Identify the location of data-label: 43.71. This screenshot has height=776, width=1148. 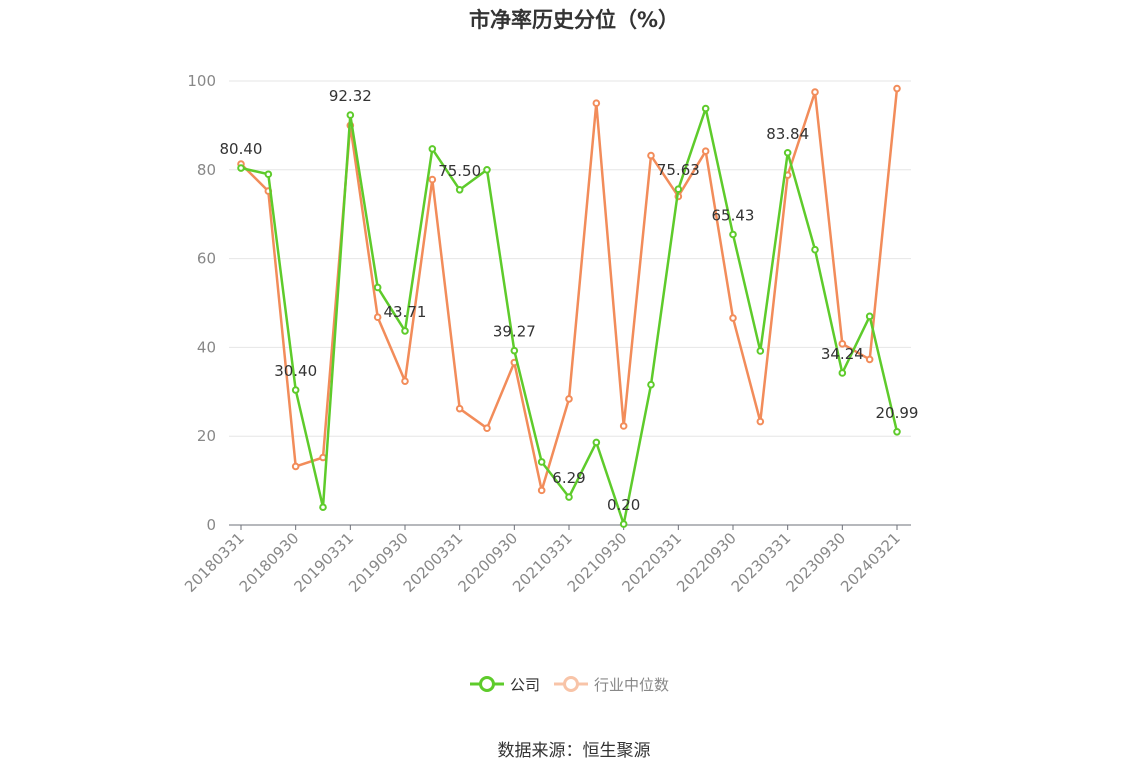
(405, 312).